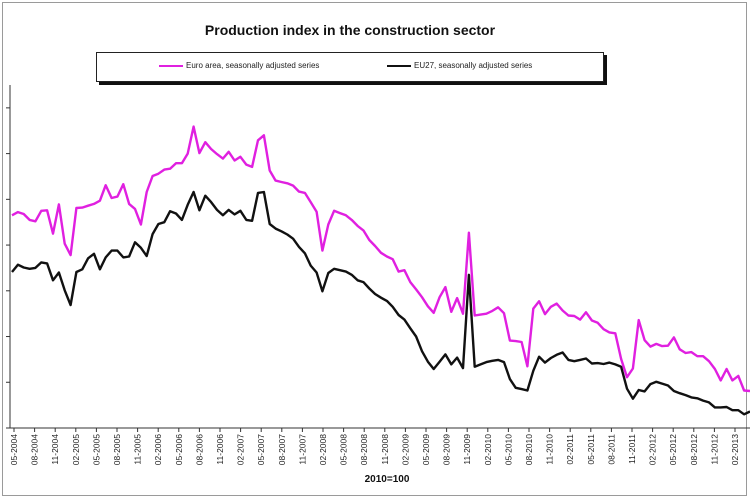 This screenshot has width=750, height=500. I want to click on base-year-caption: 2010=100, so click(387, 479).